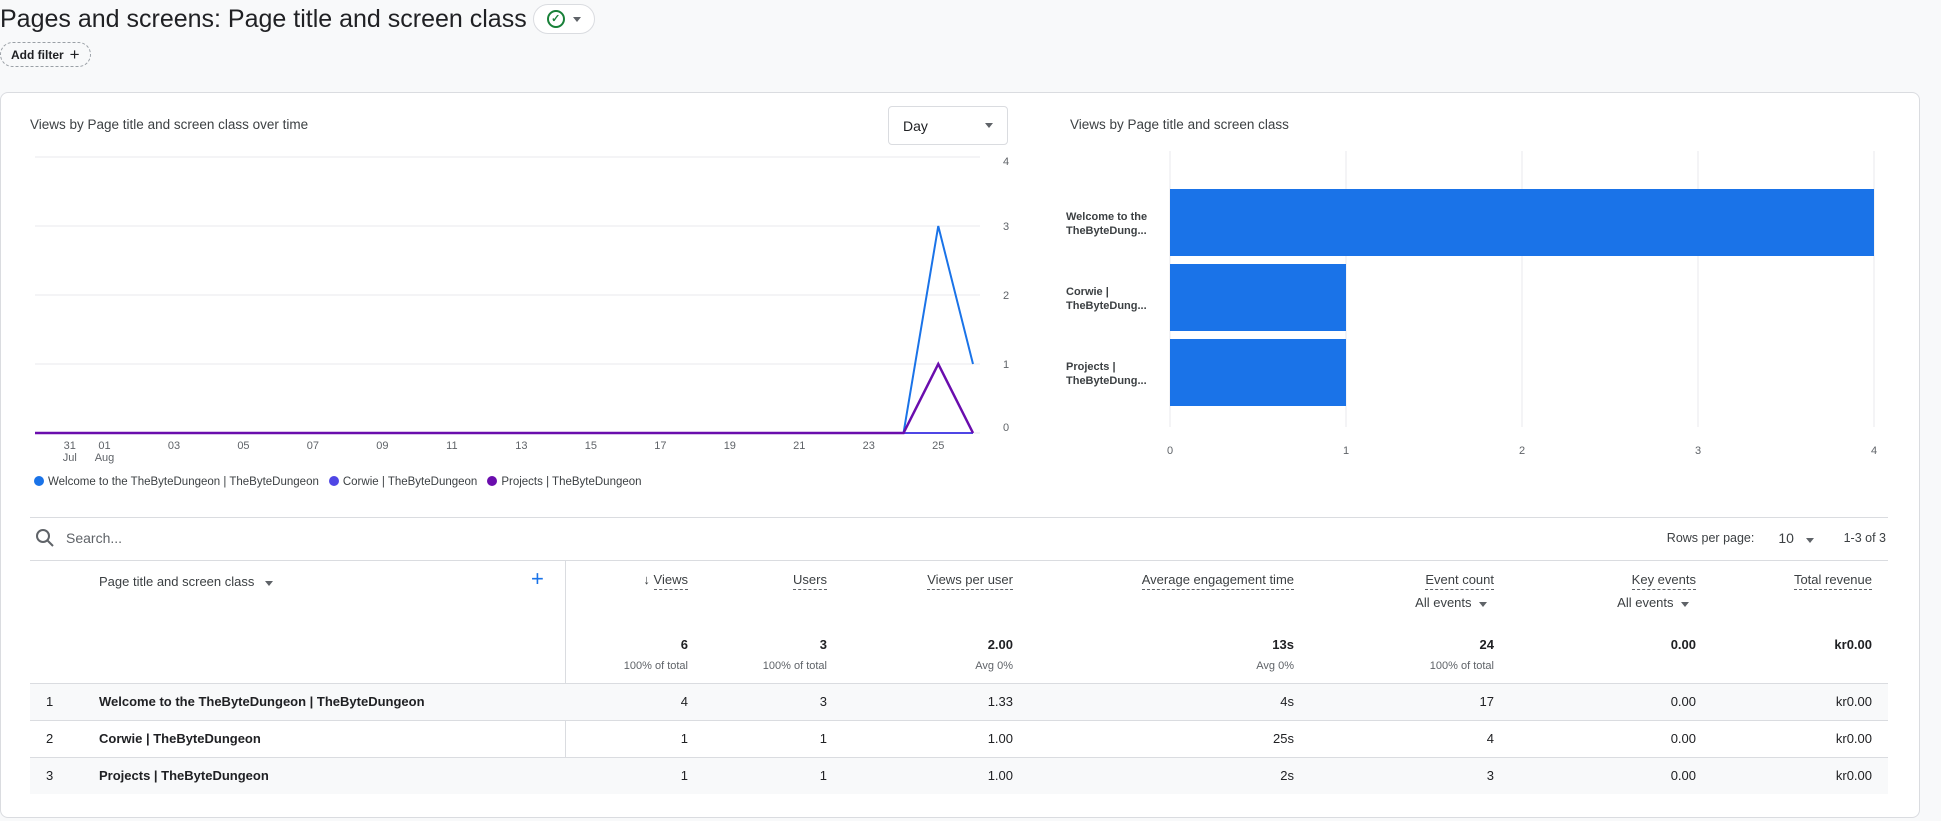 Image resolution: width=1941 pixels, height=821 pixels. What do you see at coordinates (505, 398) in the screenshot?
I see `series-line-projects` at bounding box center [505, 398].